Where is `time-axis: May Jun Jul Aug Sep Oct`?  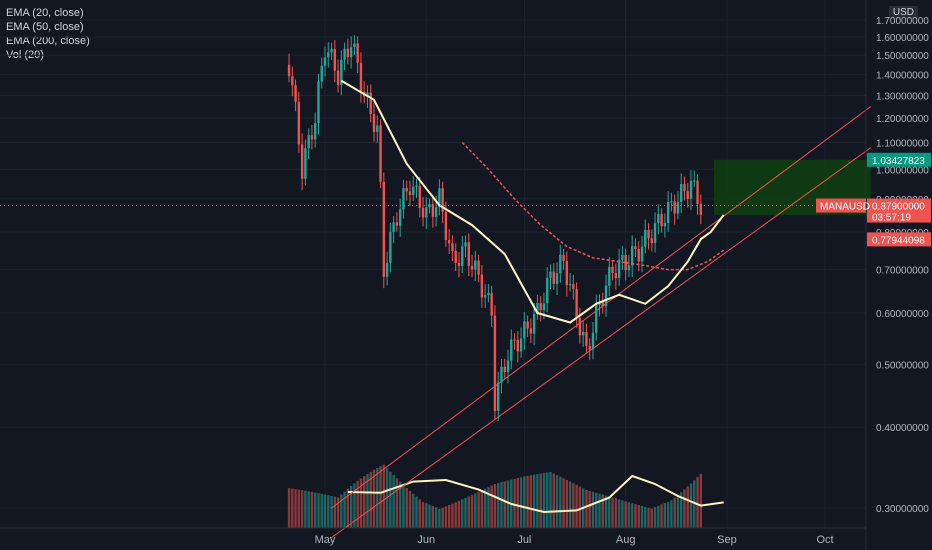
time-axis: May Jun Jul Aug Sep Oct is located at coordinates (433, 536).